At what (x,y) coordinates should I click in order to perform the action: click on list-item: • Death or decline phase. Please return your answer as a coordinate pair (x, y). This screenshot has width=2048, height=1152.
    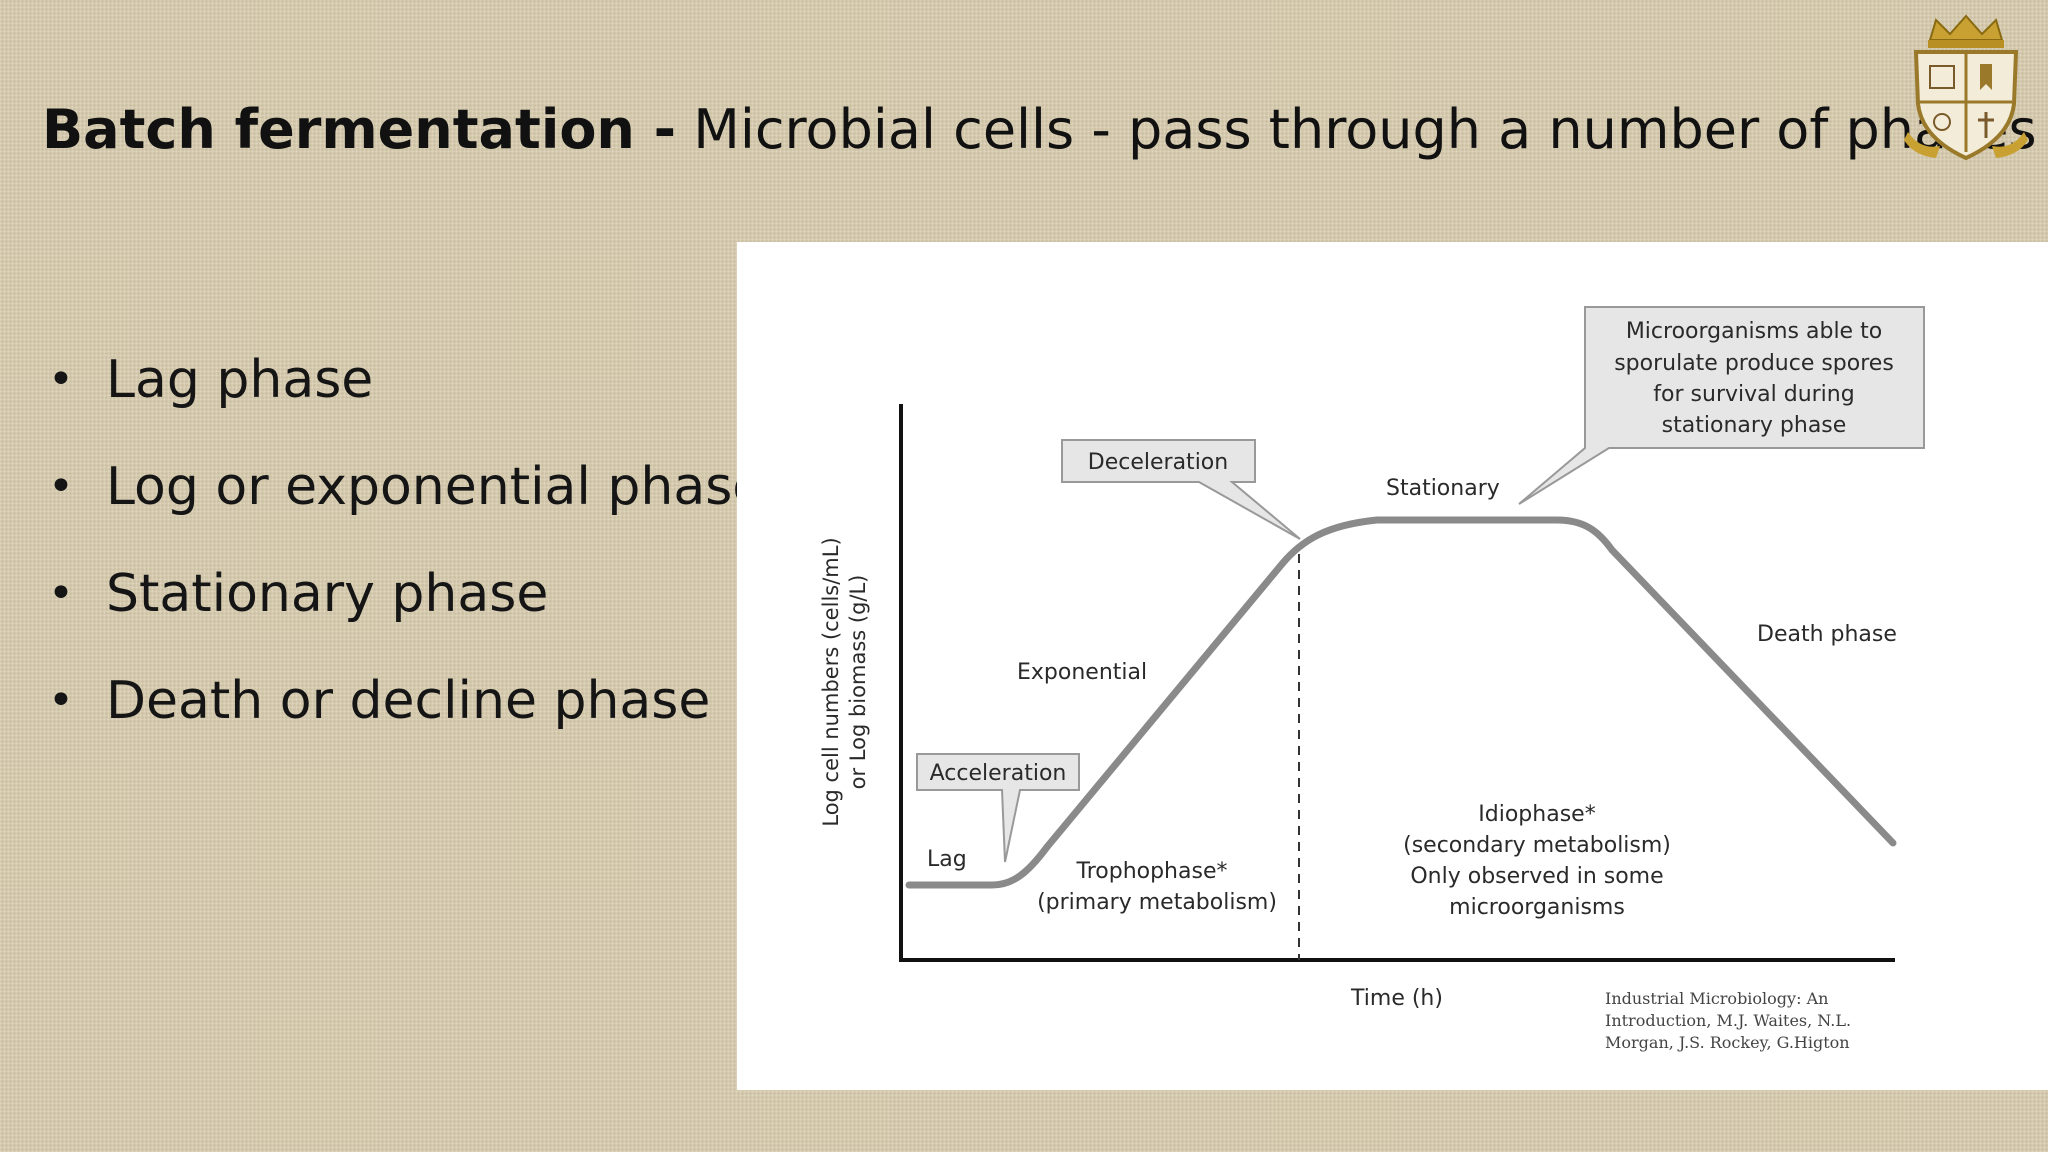
    Looking at the image, I should click on (379, 701).